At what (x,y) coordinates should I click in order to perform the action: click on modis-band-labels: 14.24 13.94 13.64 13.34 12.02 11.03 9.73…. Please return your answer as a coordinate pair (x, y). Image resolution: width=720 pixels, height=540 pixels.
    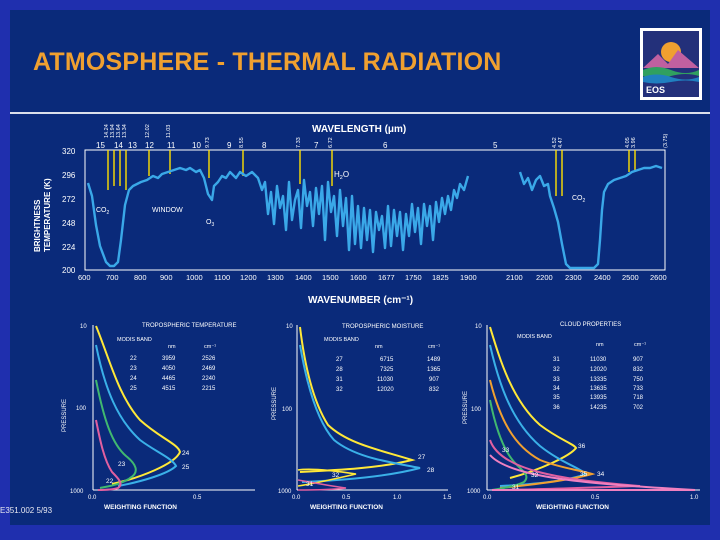
    Looking at the image, I should click on (386, 136).